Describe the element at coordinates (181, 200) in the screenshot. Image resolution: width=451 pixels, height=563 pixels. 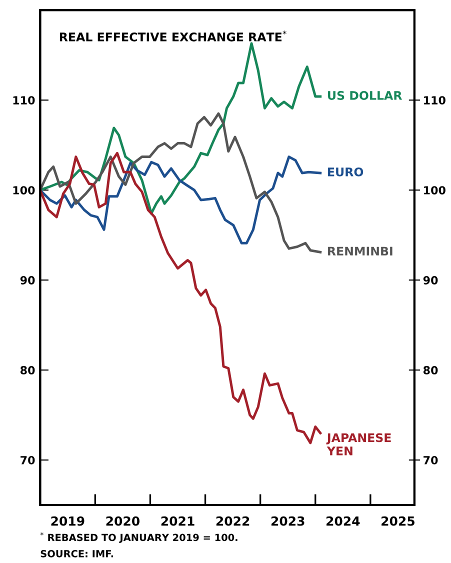
I see `line-series` at that location.